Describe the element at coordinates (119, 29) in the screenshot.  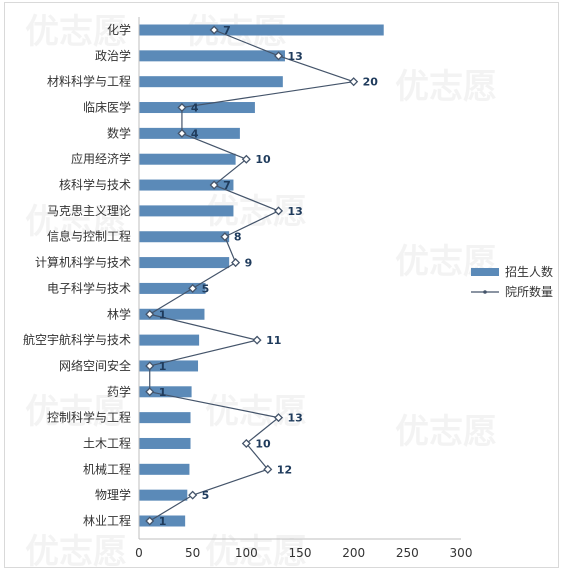
I see `category-label: 化学` at that location.